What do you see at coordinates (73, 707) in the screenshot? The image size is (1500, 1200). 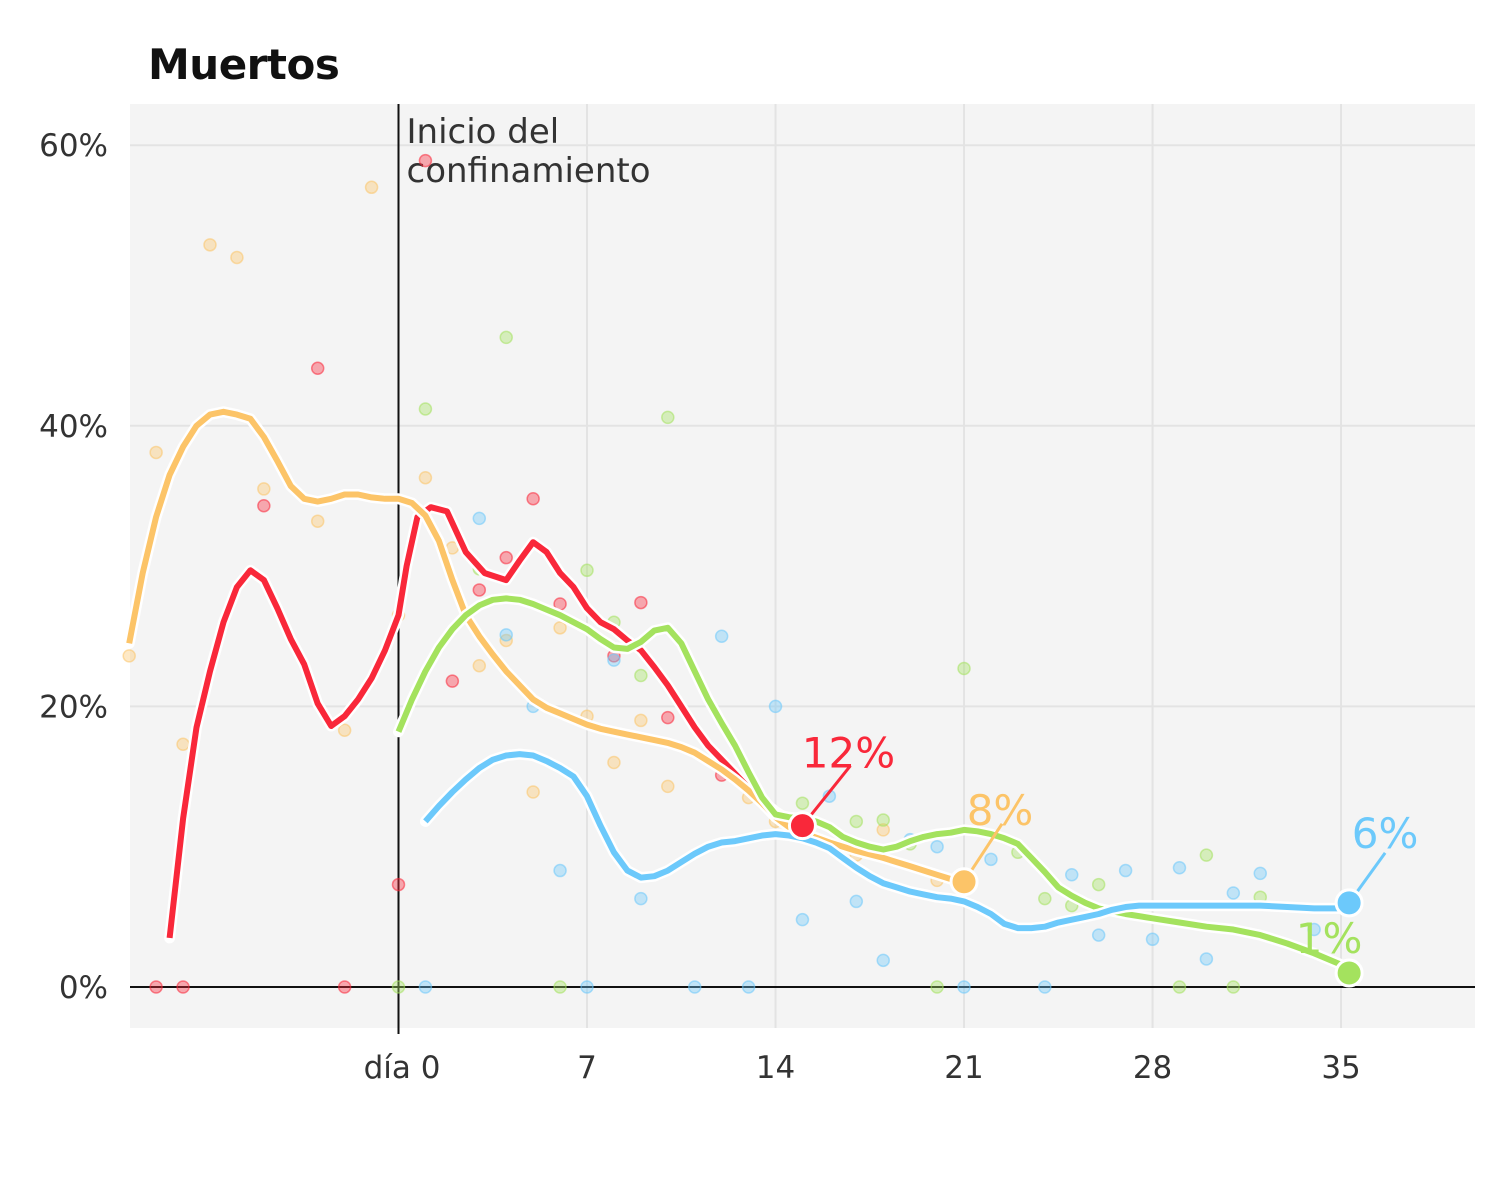 I see `y-tick-label: 20%` at bounding box center [73, 707].